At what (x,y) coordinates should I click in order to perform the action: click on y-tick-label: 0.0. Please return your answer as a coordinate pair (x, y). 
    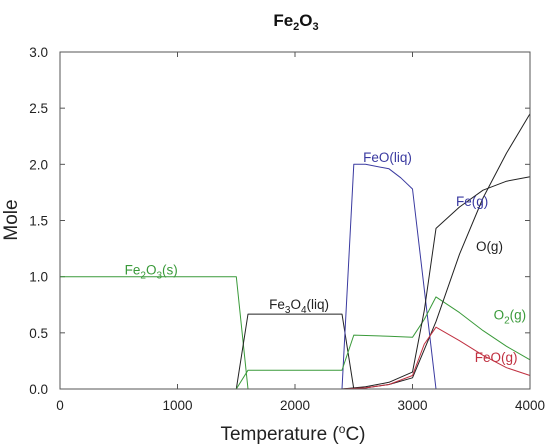
    Looking at the image, I should click on (38, 389).